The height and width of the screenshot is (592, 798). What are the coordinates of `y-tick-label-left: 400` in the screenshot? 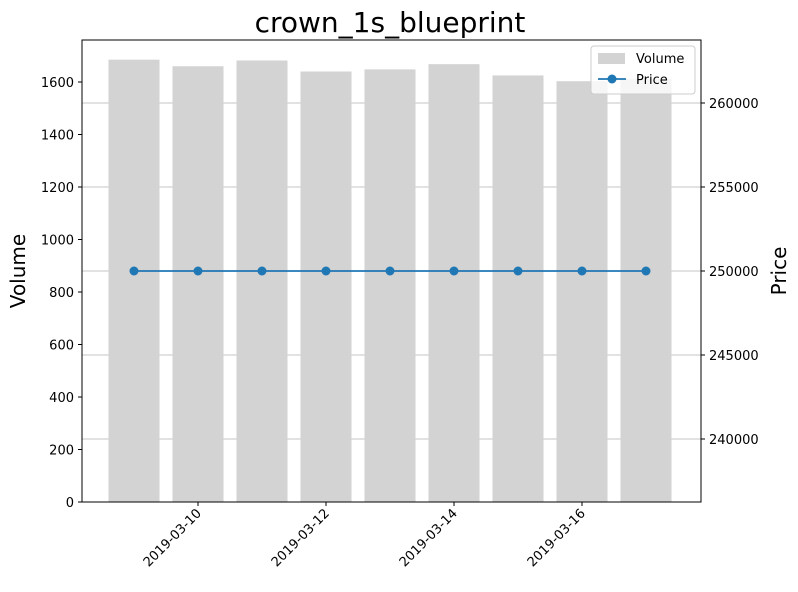 It's located at (61, 398).